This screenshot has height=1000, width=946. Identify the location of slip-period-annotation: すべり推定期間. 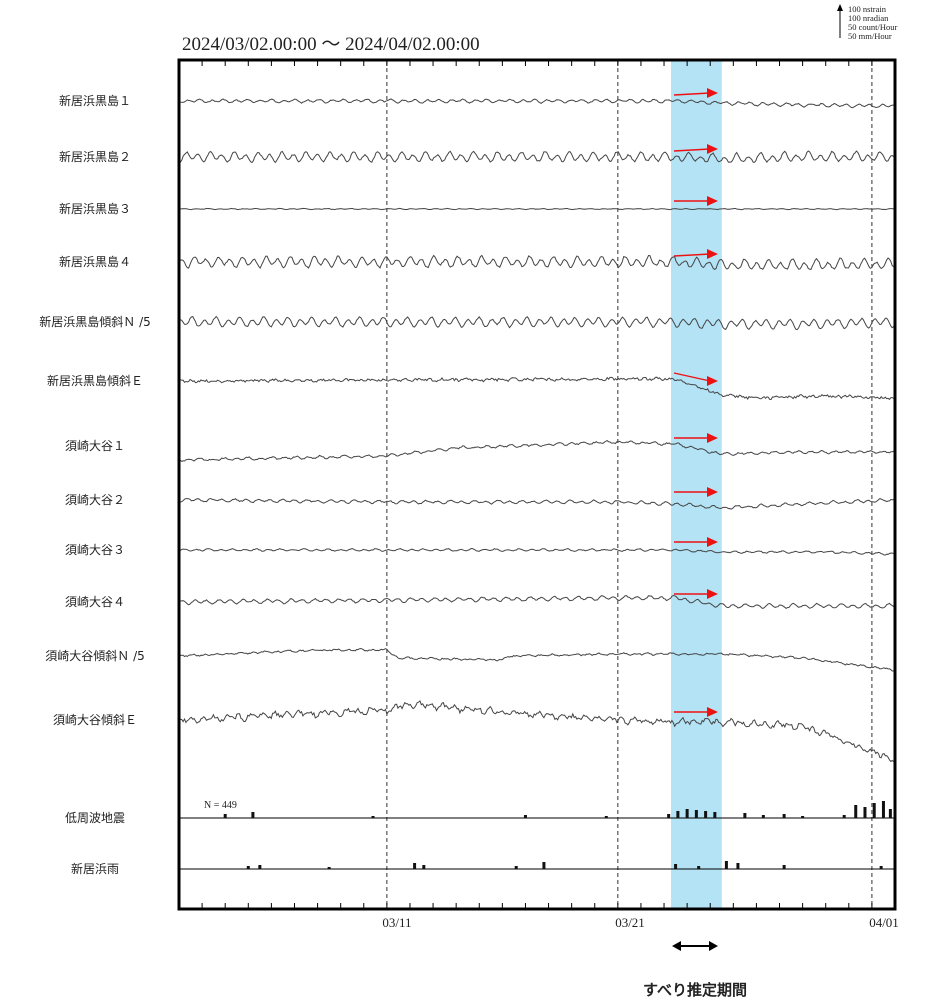
(695, 970).